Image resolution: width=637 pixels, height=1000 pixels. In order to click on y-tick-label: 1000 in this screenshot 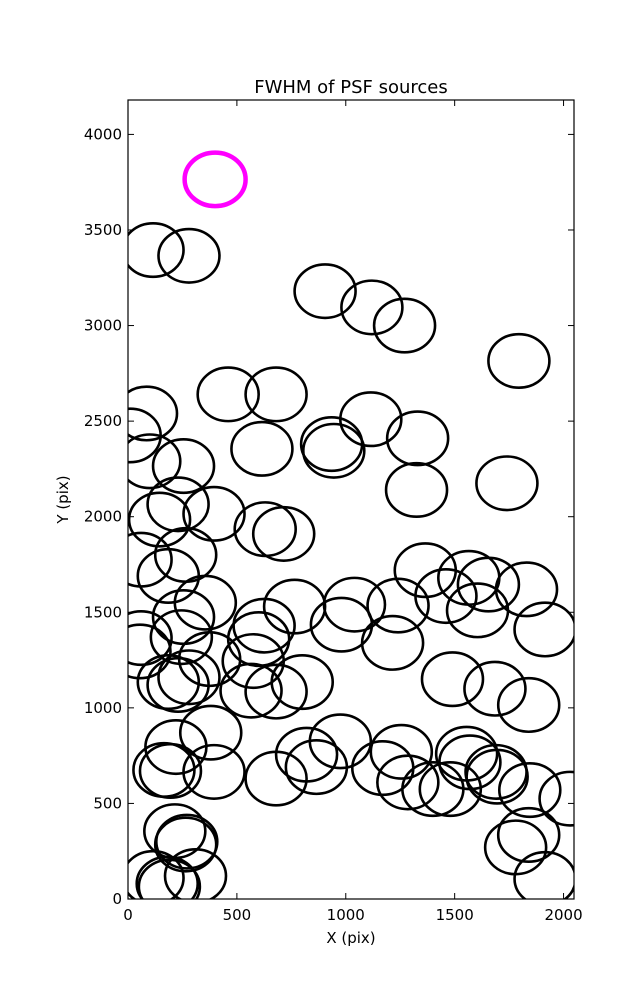, I will do `click(103, 708)`.